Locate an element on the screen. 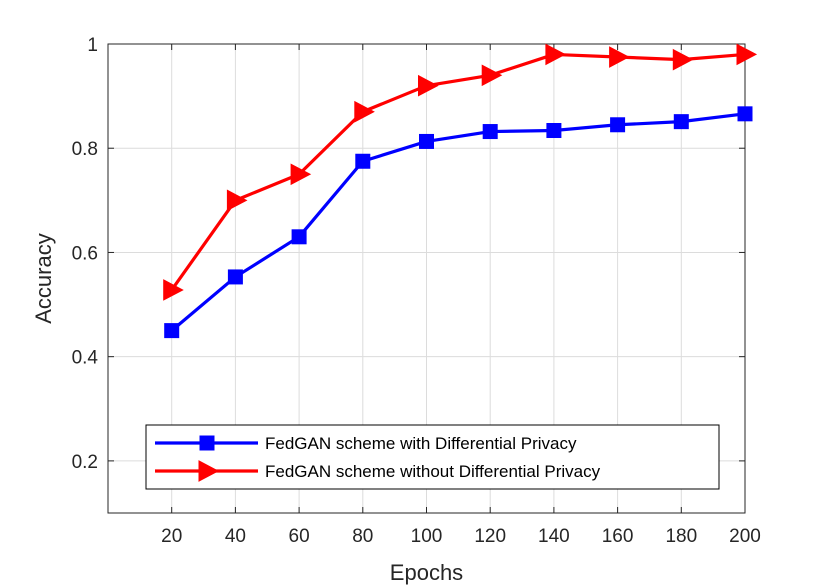 This screenshot has width=822, height=587. x-tick-label: 100 is located at coordinates (427, 536).